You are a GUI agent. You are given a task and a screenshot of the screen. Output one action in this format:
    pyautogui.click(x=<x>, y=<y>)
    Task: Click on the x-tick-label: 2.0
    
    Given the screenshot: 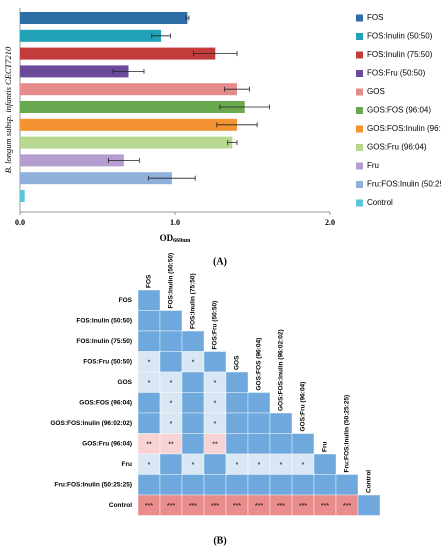 What is the action you would take?
    pyautogui.click(x=330, y=222)
    